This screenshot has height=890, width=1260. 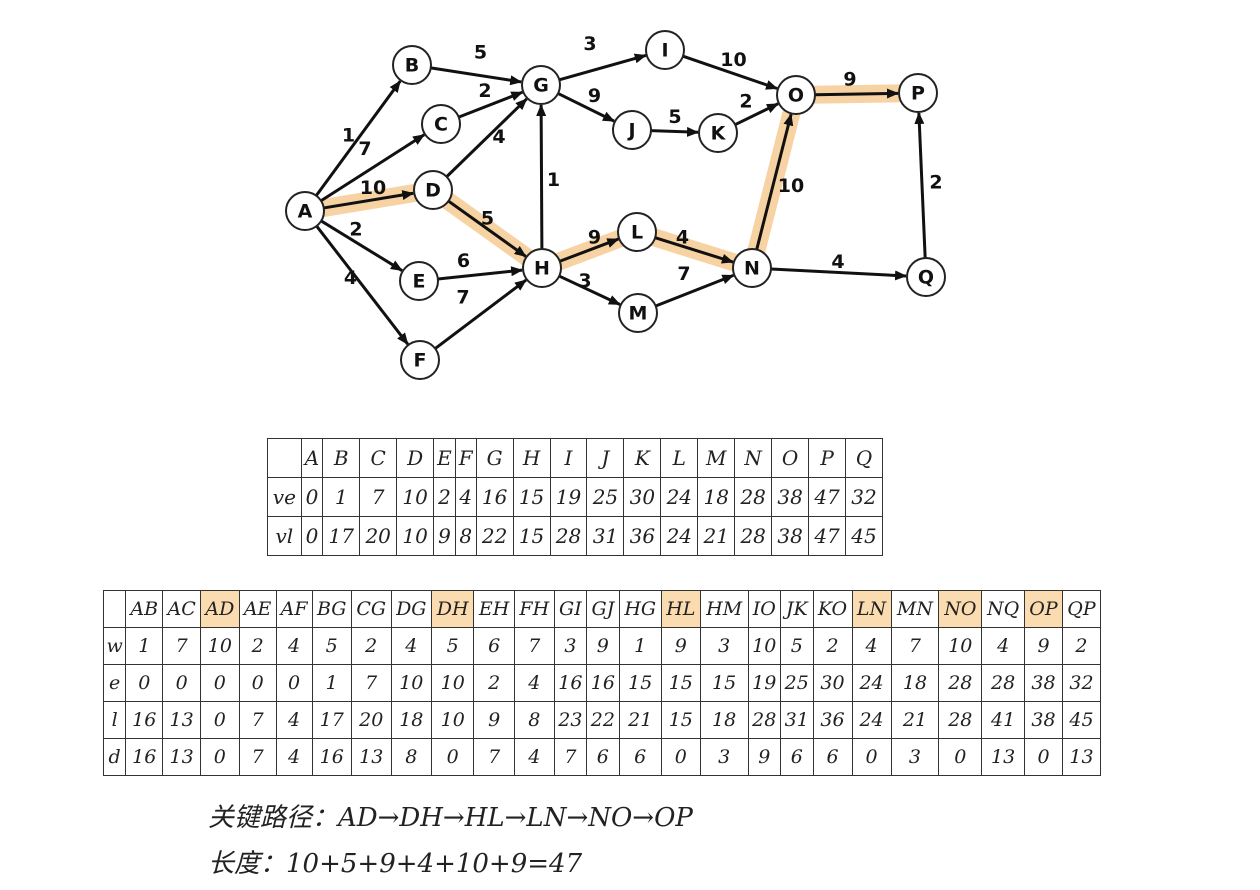 I want to click on node-l: L, so click(x=637, y=232).